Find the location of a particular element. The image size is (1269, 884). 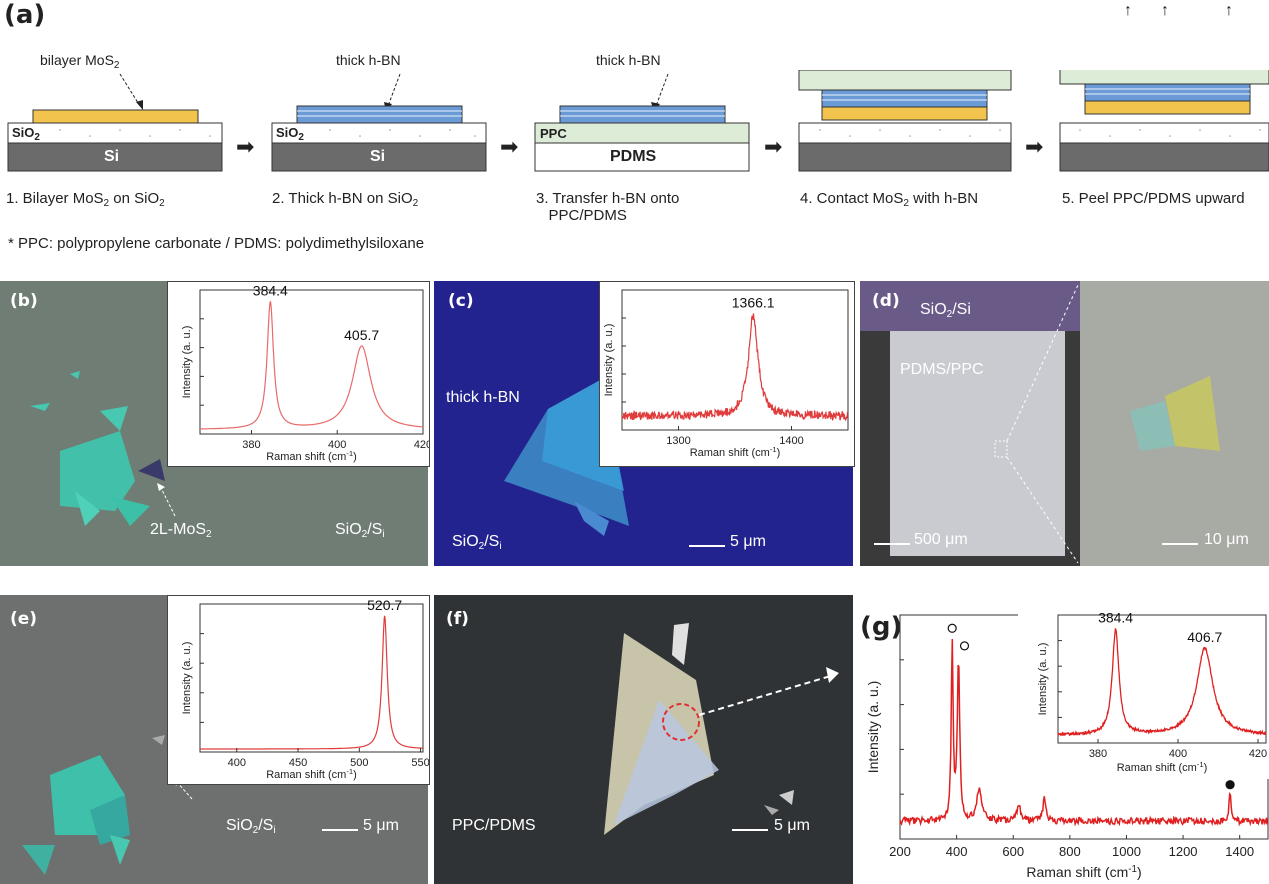

panel-d-scale-left: 500 μm is located at coordinates (941, 539).